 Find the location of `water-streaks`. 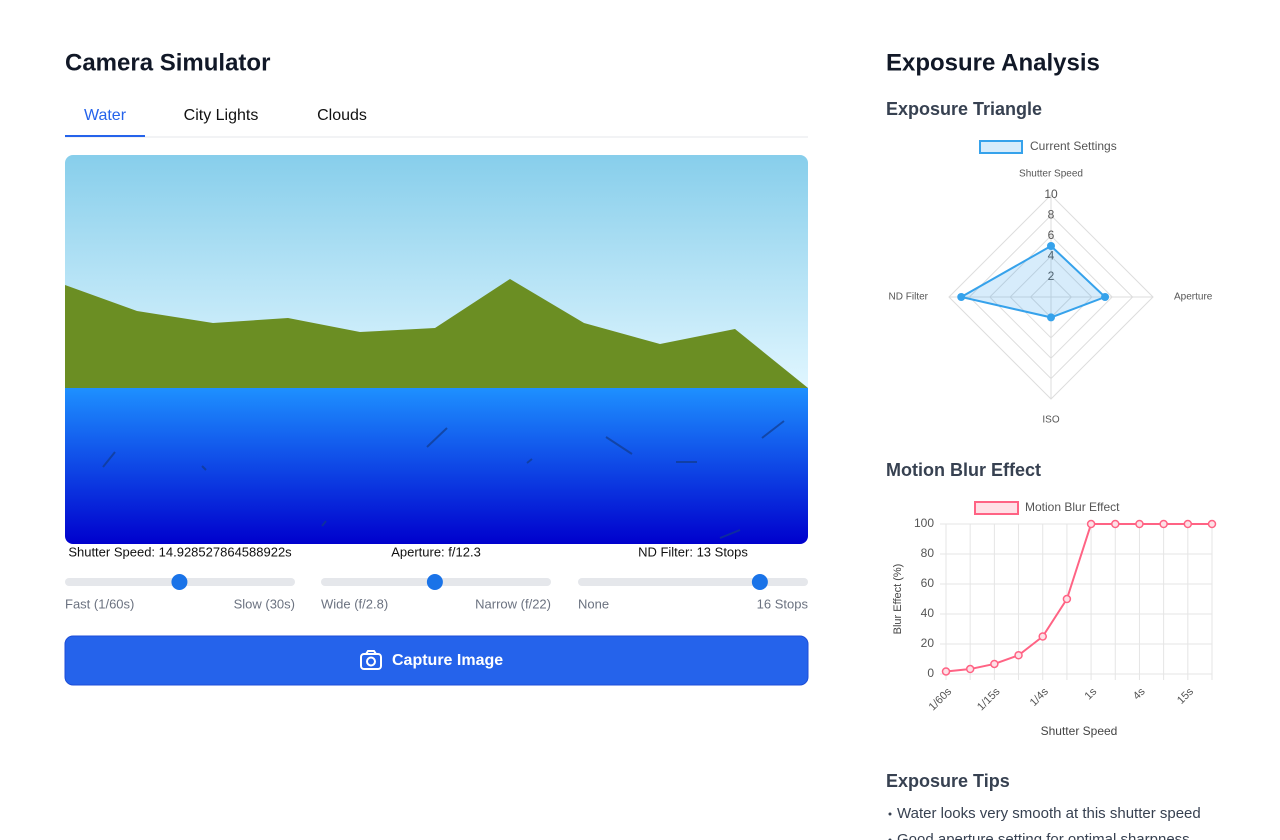

water-streaks is located at coordinates (443, 479).